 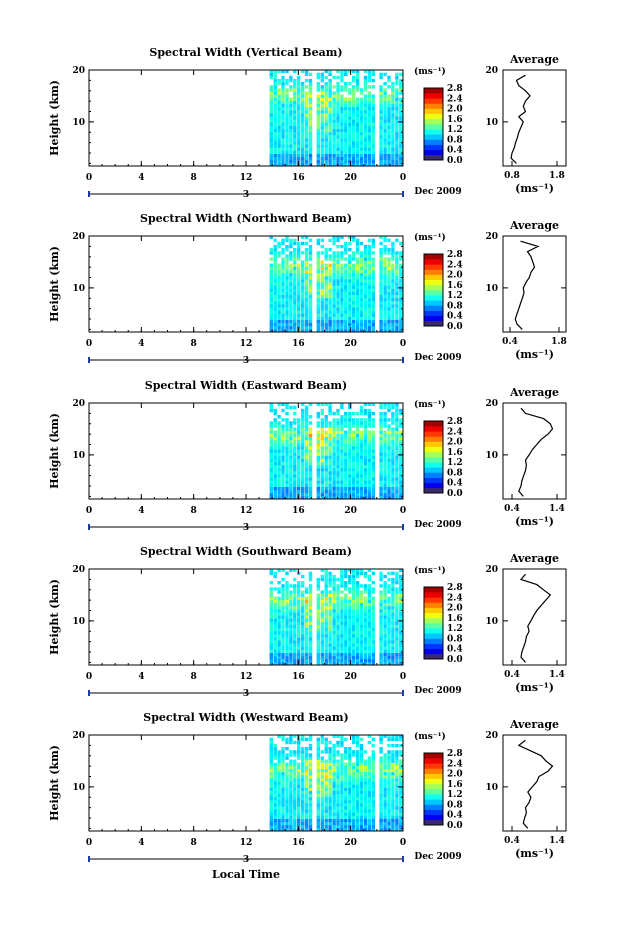 I want to click on x-tick-label: 8, so click(x=194, y=843).